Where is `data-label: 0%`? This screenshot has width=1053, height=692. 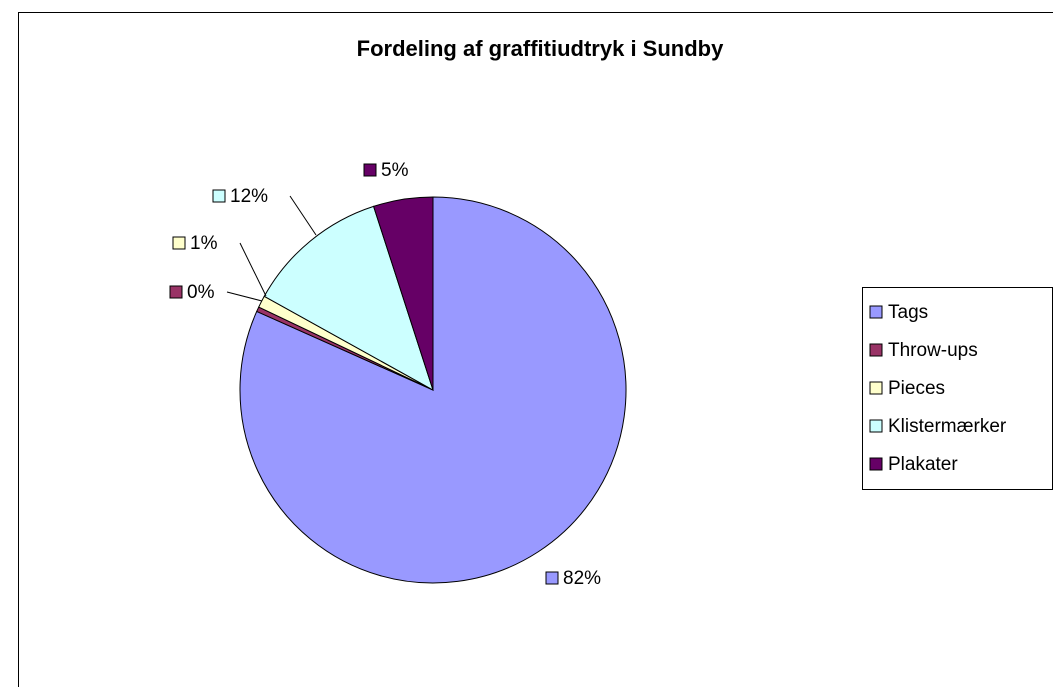 data-label: 0% is located at coordinates (201, 292).